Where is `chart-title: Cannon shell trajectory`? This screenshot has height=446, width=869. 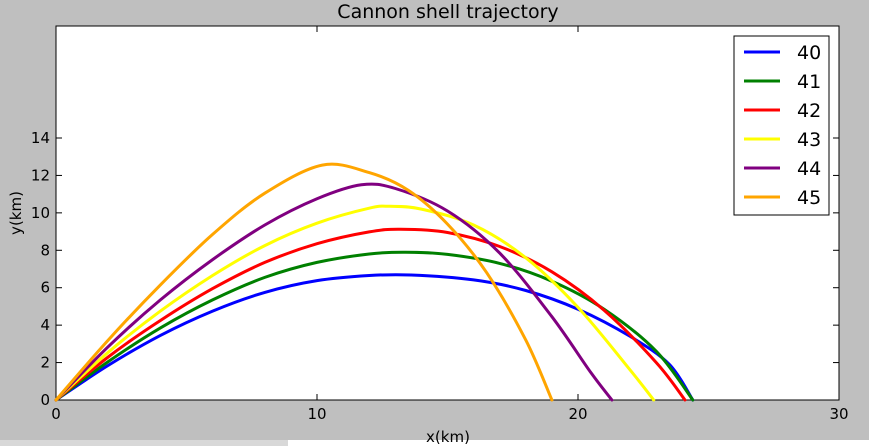 chart-title: Cannon shell trajectory is located at coordinates (447, 12).